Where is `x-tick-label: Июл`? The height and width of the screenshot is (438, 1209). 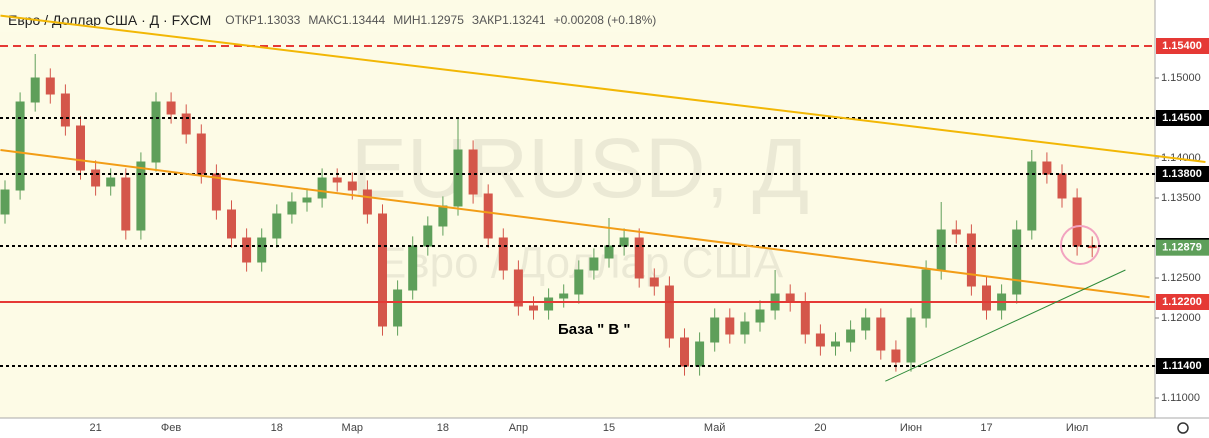 x-tick-label: Июл is located at coordinates (1077, 428).